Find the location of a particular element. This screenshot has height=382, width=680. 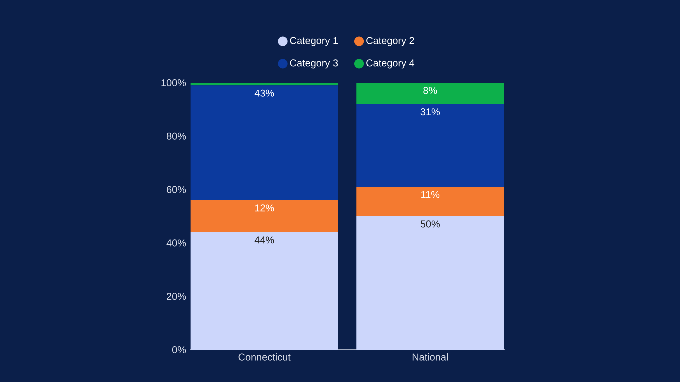

legend-label: Category 4 is located at coordinates (390, 64).